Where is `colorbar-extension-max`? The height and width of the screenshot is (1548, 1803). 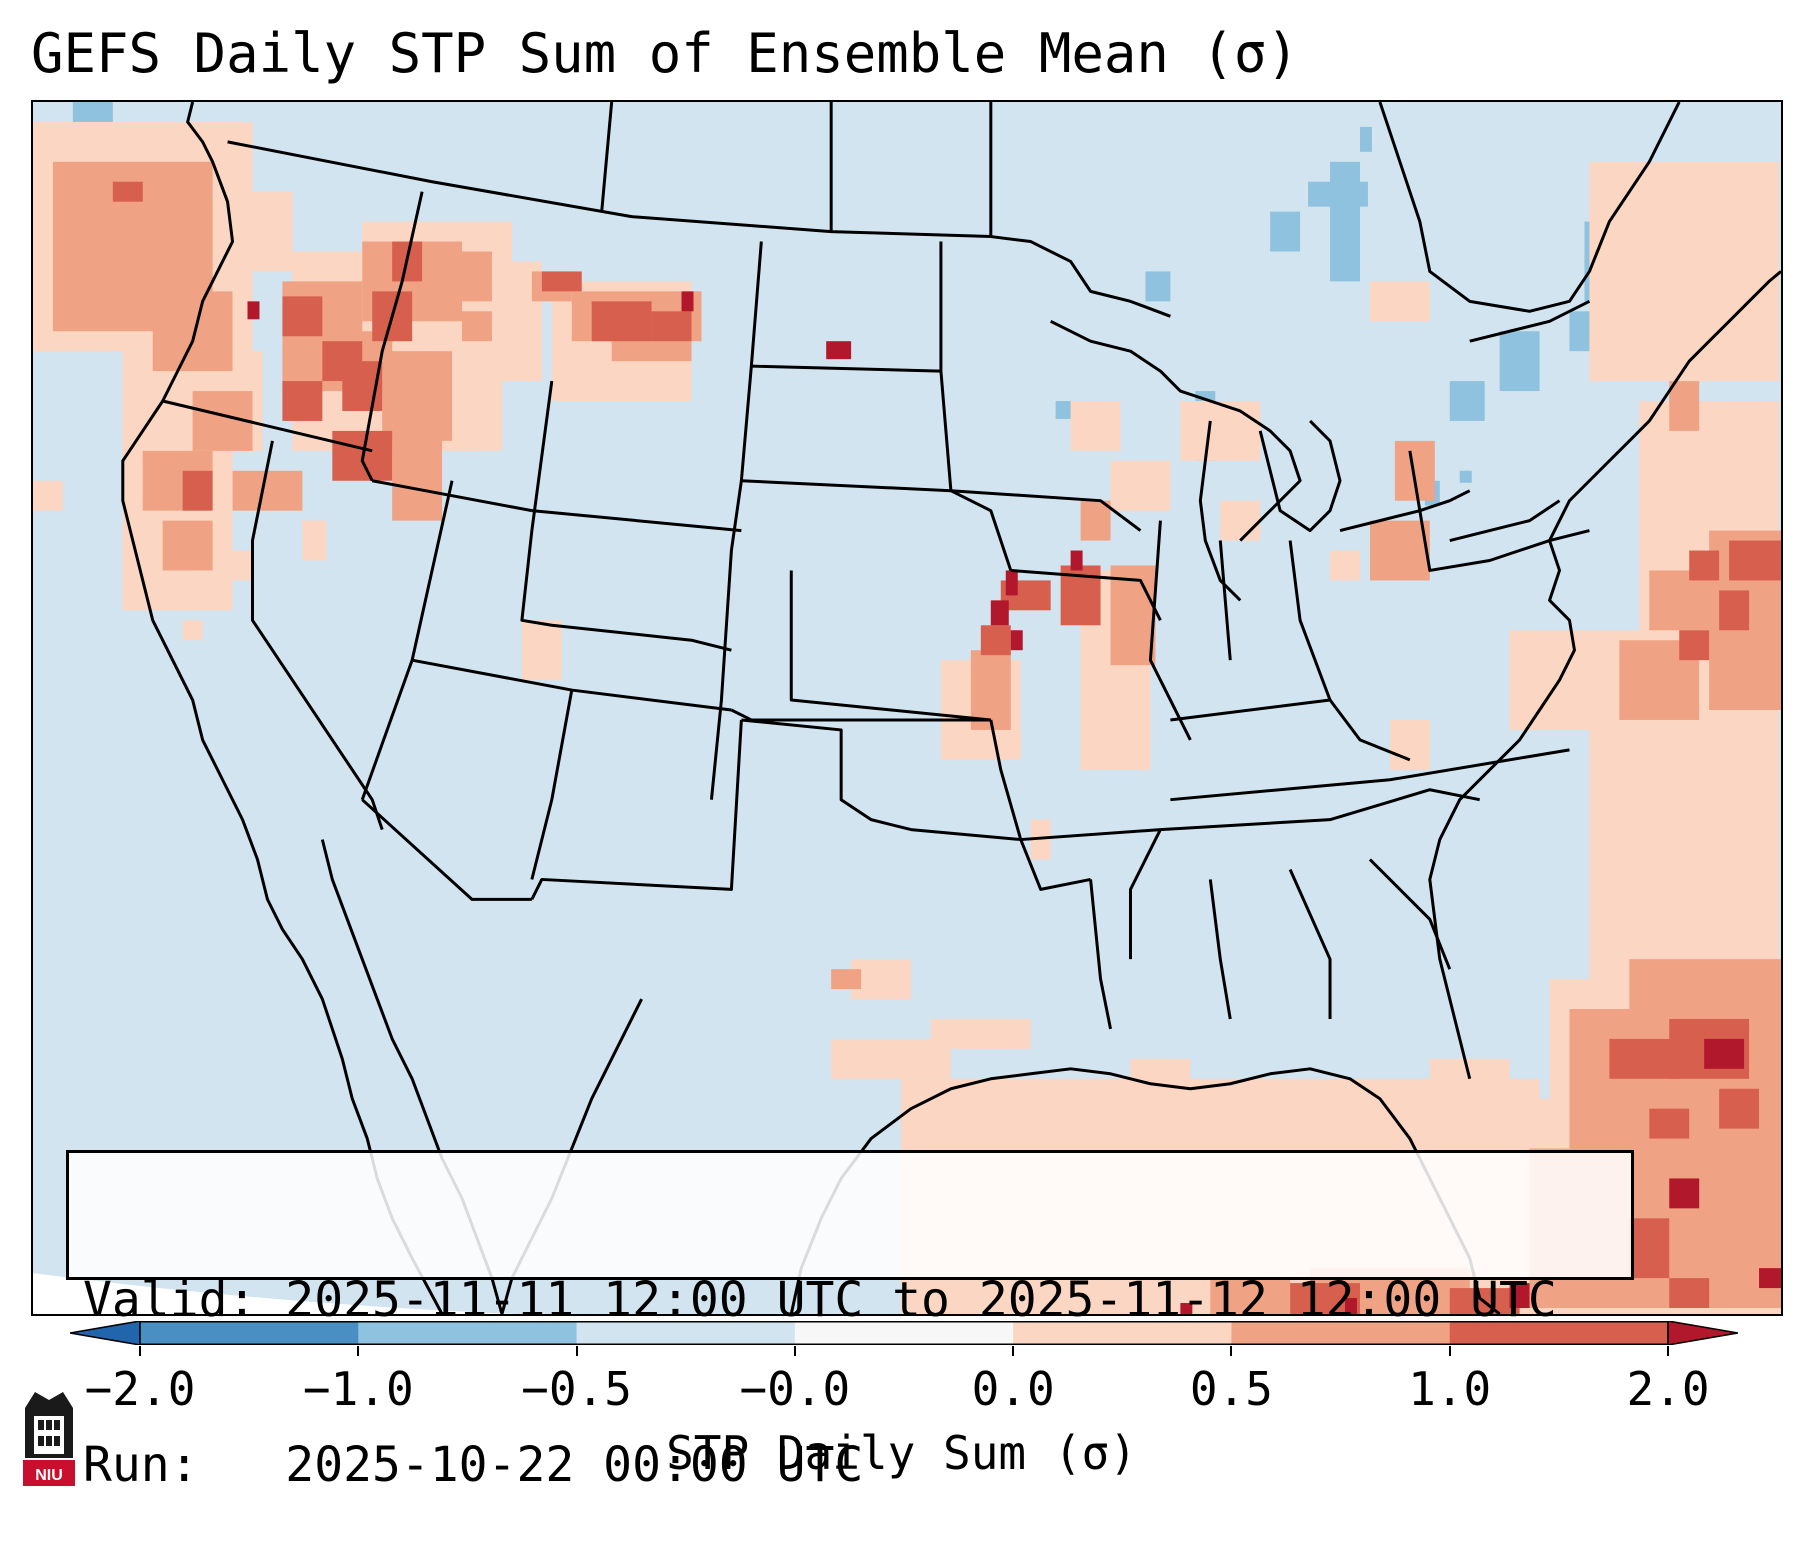 colorbar-extension-max is located at coordinates (1702, 1333).